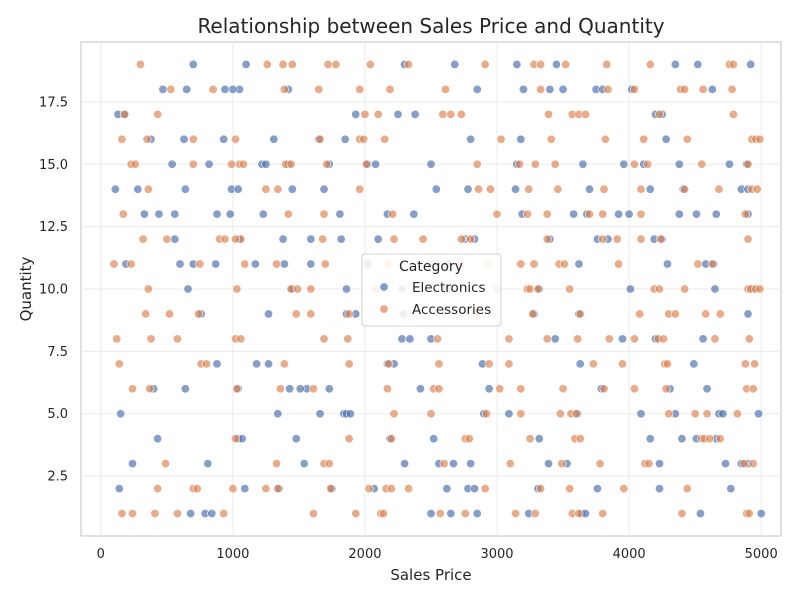 The height and width of the screenshot is (600, 800). Describe the element at coordinates (449, 288) in the screenshot. I see `legend-label-electronics: Electronics` at that location.